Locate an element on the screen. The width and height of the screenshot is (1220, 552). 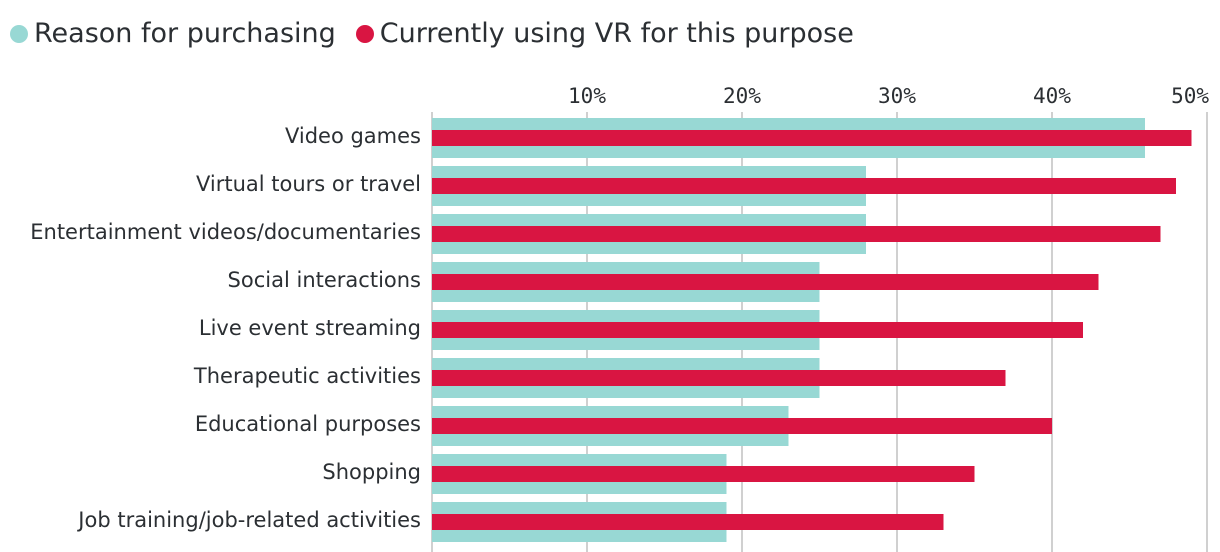
legend-label-reason: Reason for purchasing is located at coordinates (185, 33).